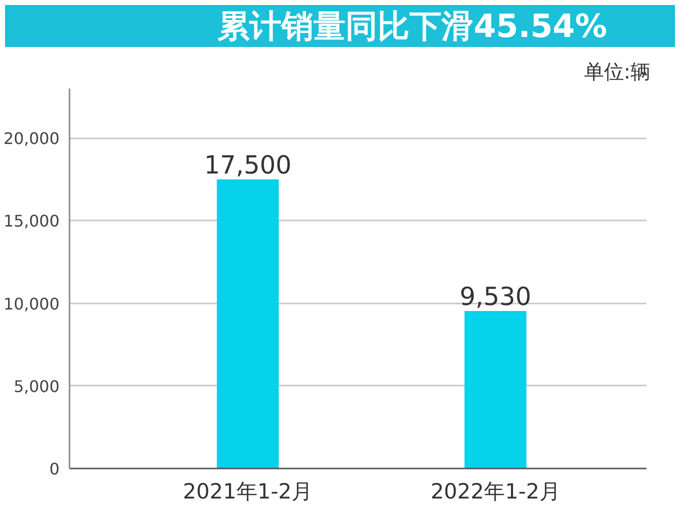 Image resolution: width=680 pixels, height=510 pixels. Describe the element at coordinates (32, 138) in the screenshot. I see `y-tick-label: 20,000` at that location.